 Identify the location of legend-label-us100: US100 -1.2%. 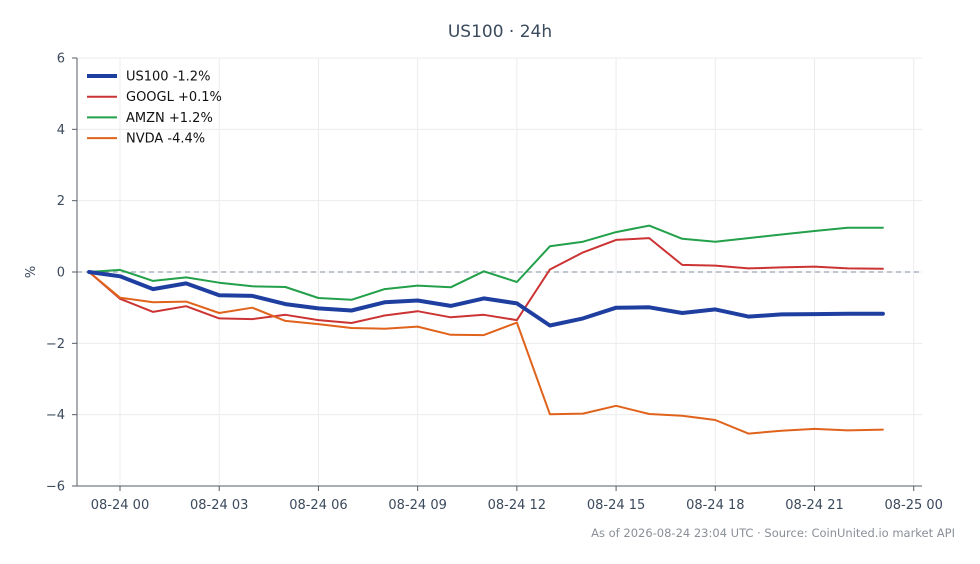
(168, 77).